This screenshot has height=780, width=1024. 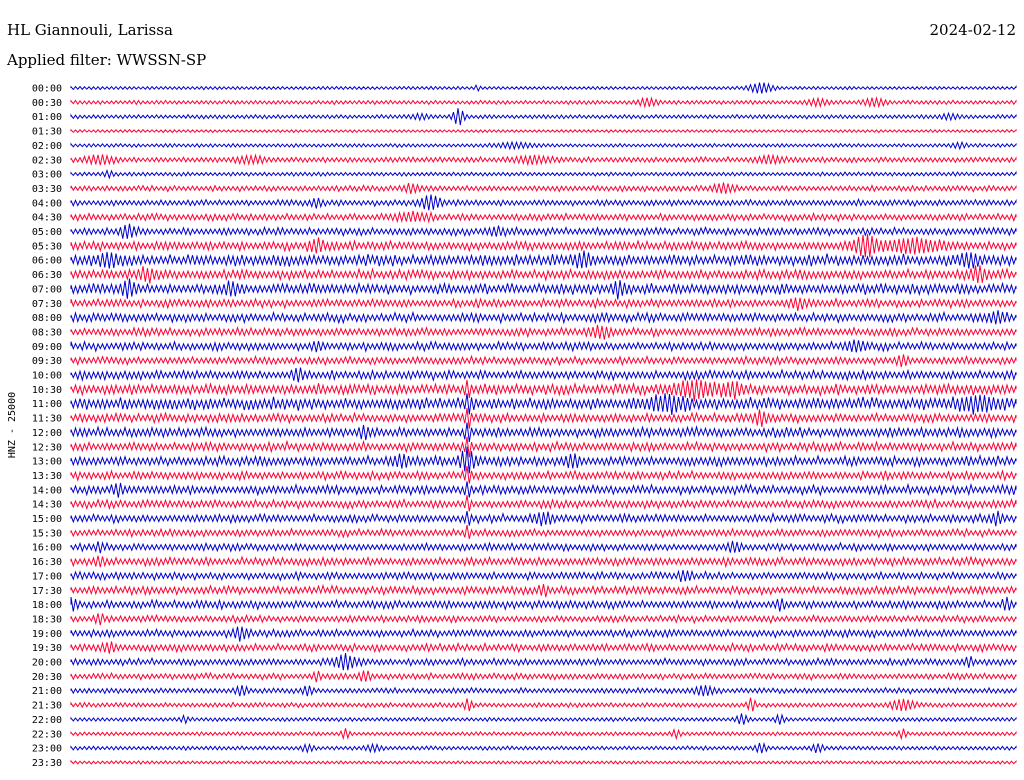 What do you see at coordinates (47, 117) in the screenshot?
I see `row-time-label: 01:00` at bounding box center [47, 117].